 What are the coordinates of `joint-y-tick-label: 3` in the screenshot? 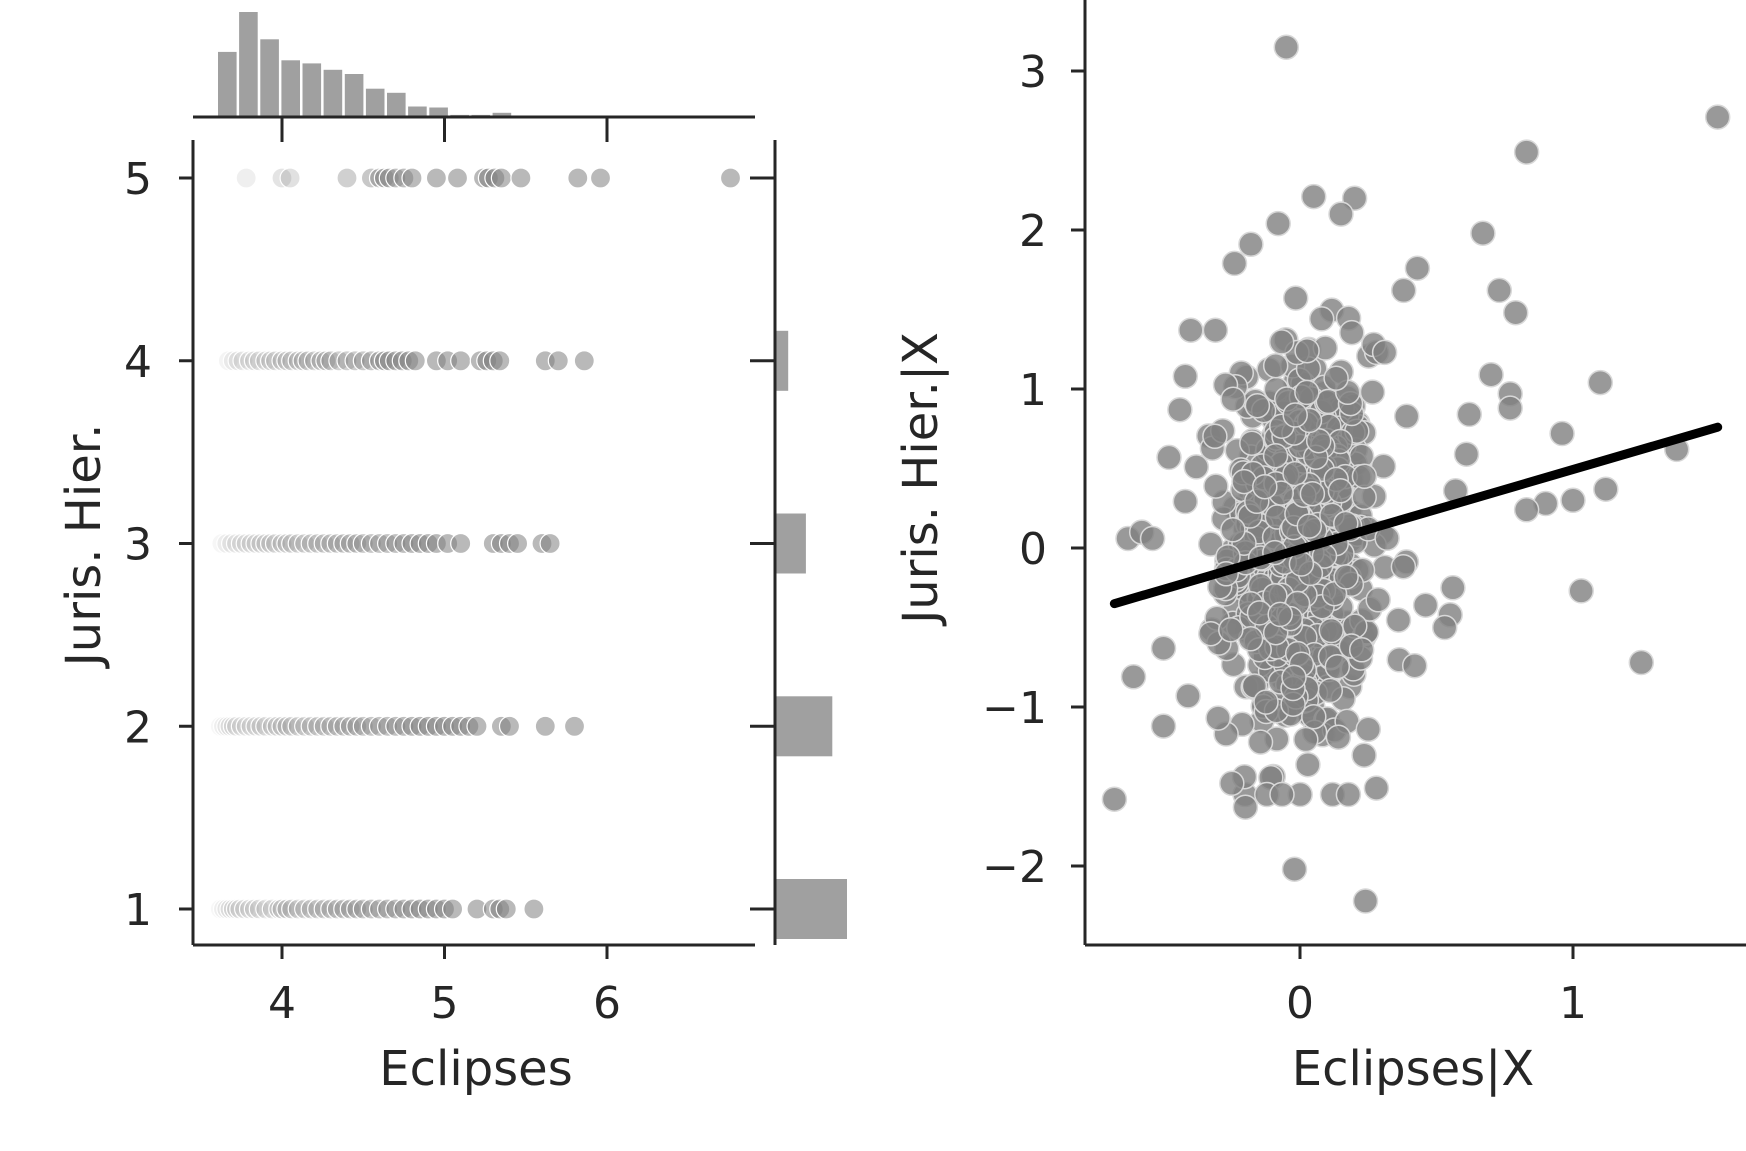 It's located at (138, 545).